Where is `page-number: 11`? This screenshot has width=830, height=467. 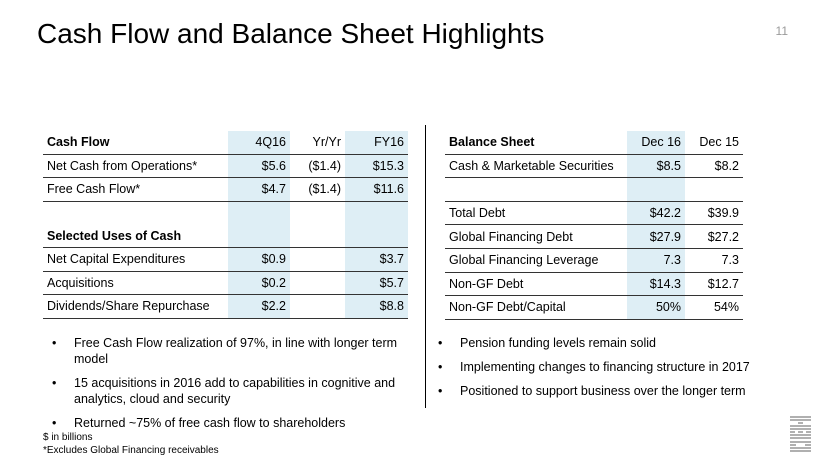
page-number: 11 is located at coordinates (781, 31).